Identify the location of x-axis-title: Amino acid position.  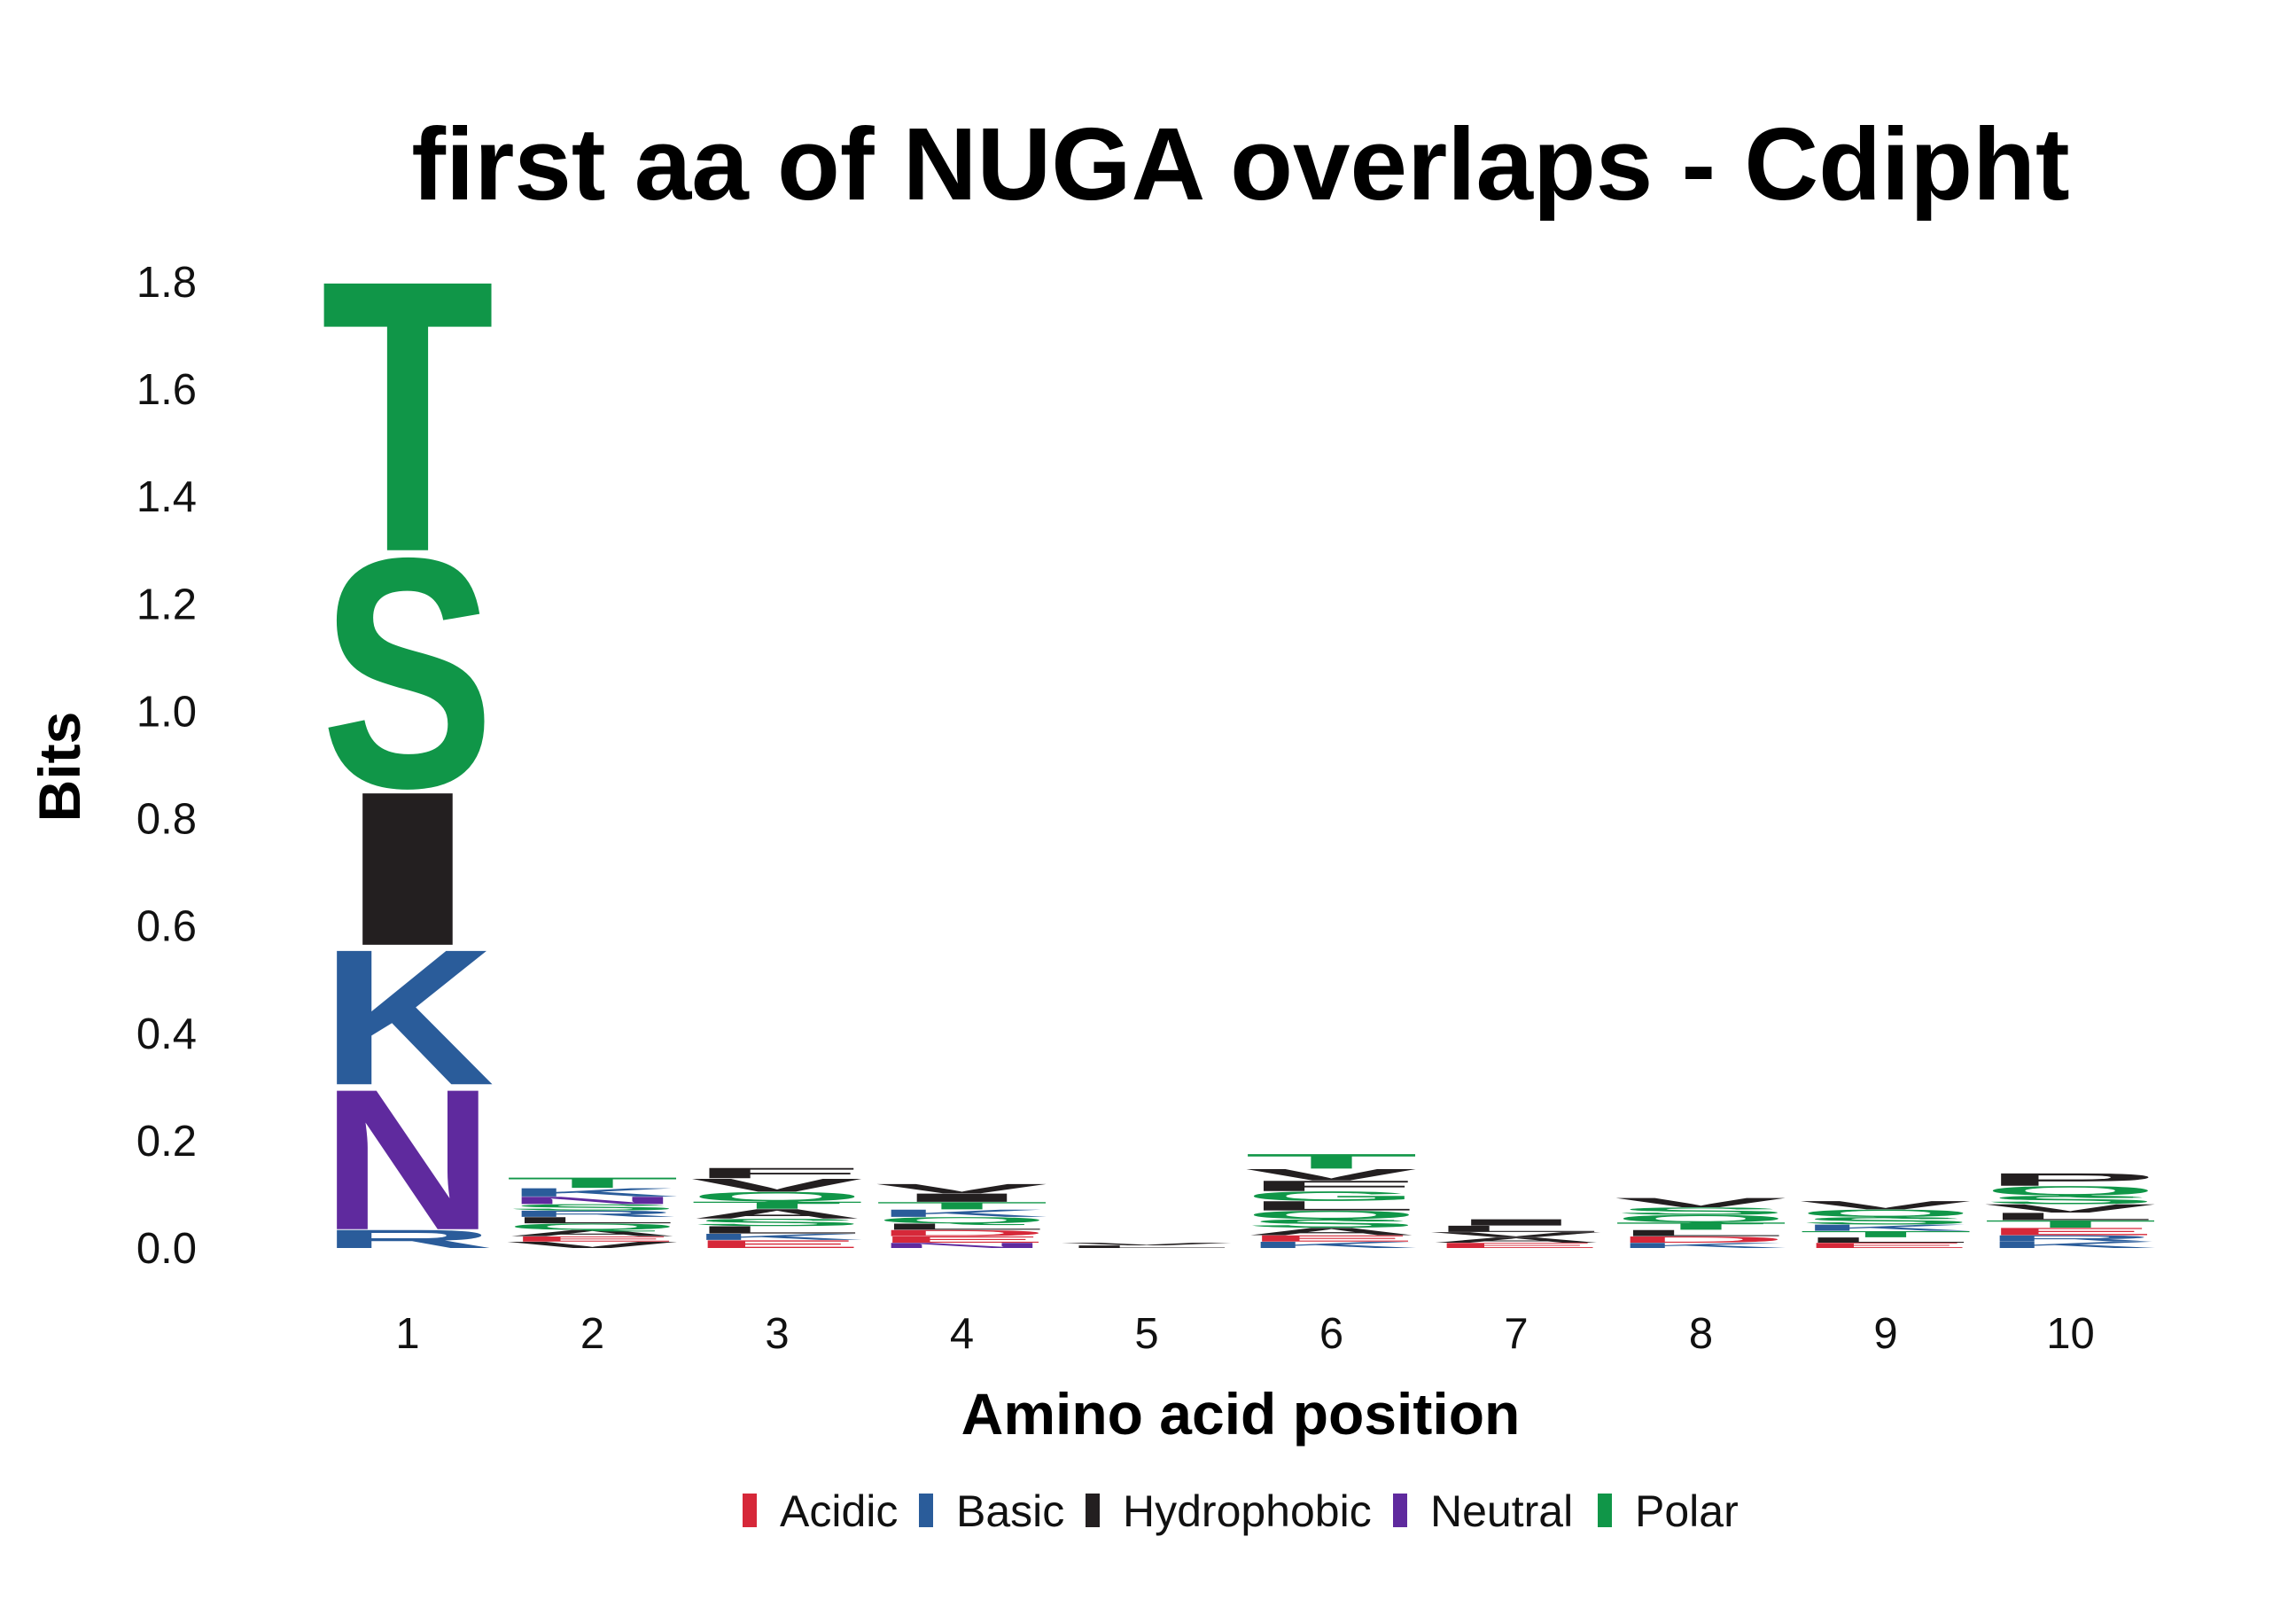
(1241, 1414).